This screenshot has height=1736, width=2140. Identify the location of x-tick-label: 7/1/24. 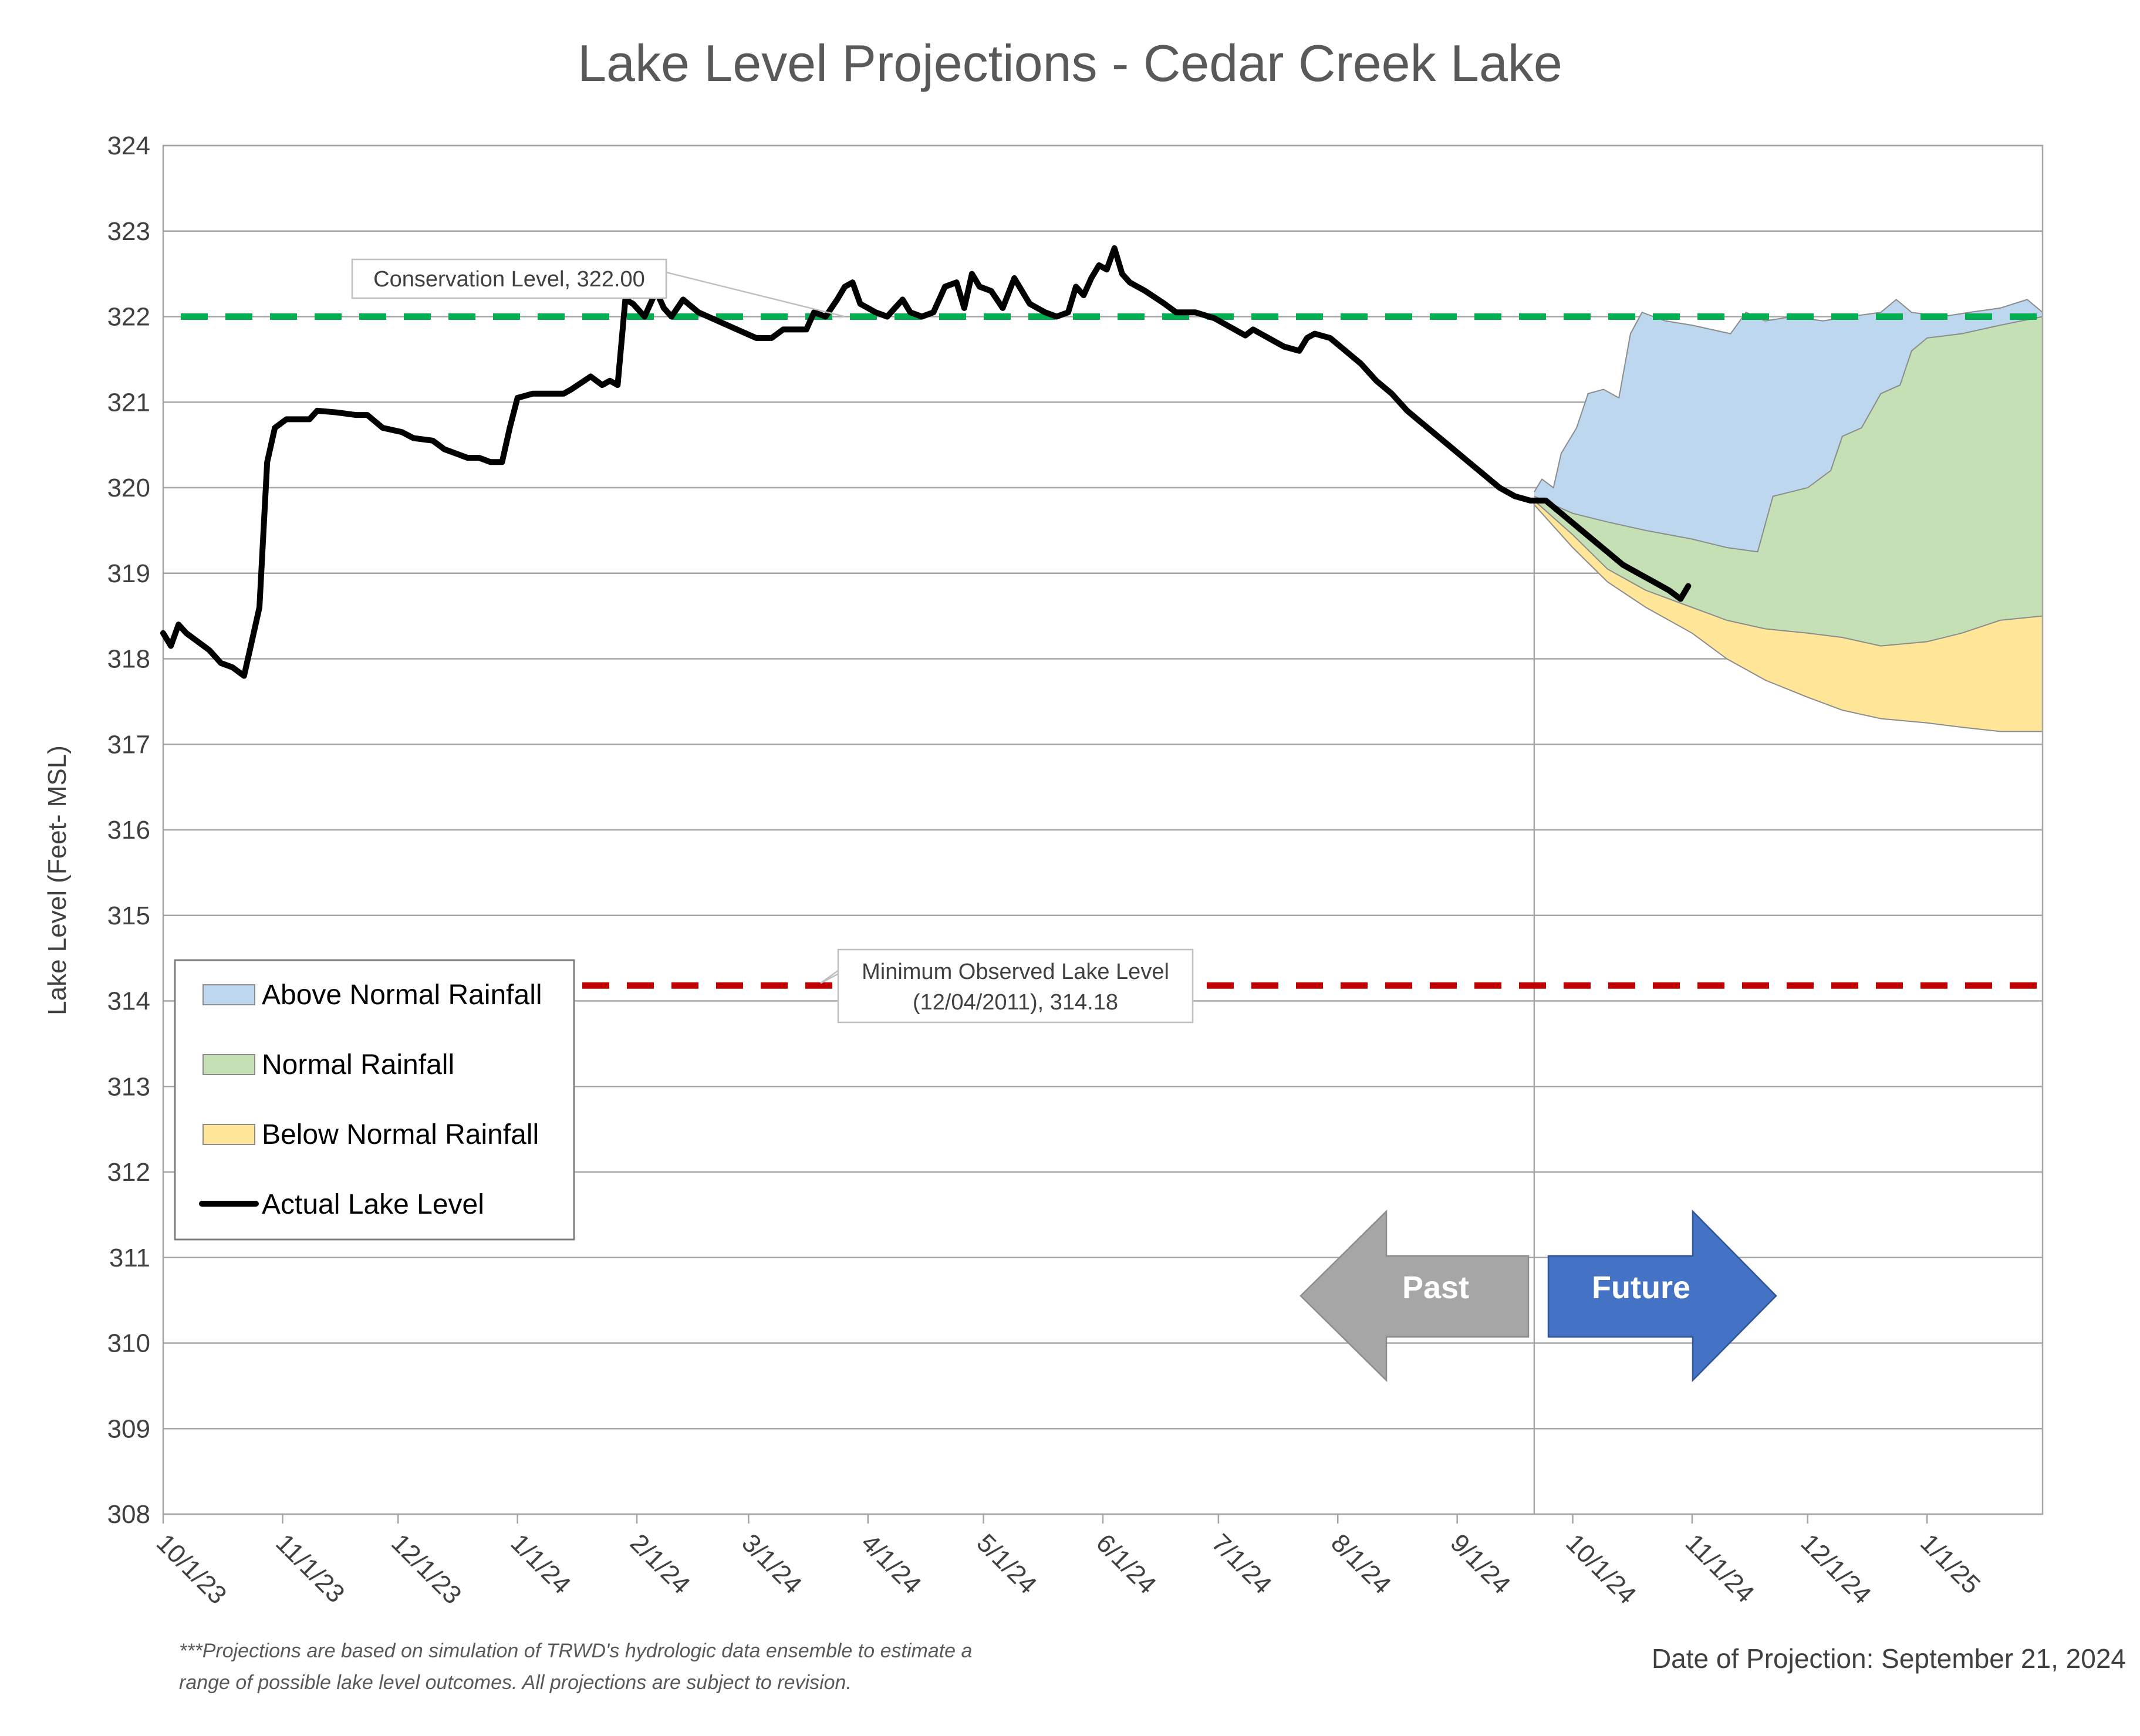
(1241, 1563).